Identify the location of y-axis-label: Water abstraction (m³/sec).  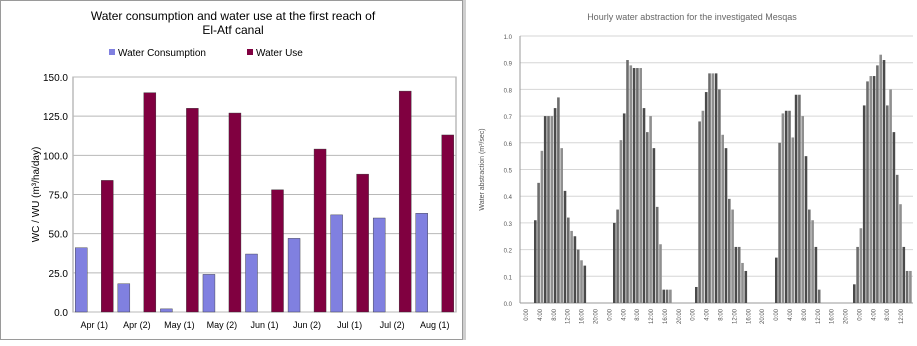
(482, 169).